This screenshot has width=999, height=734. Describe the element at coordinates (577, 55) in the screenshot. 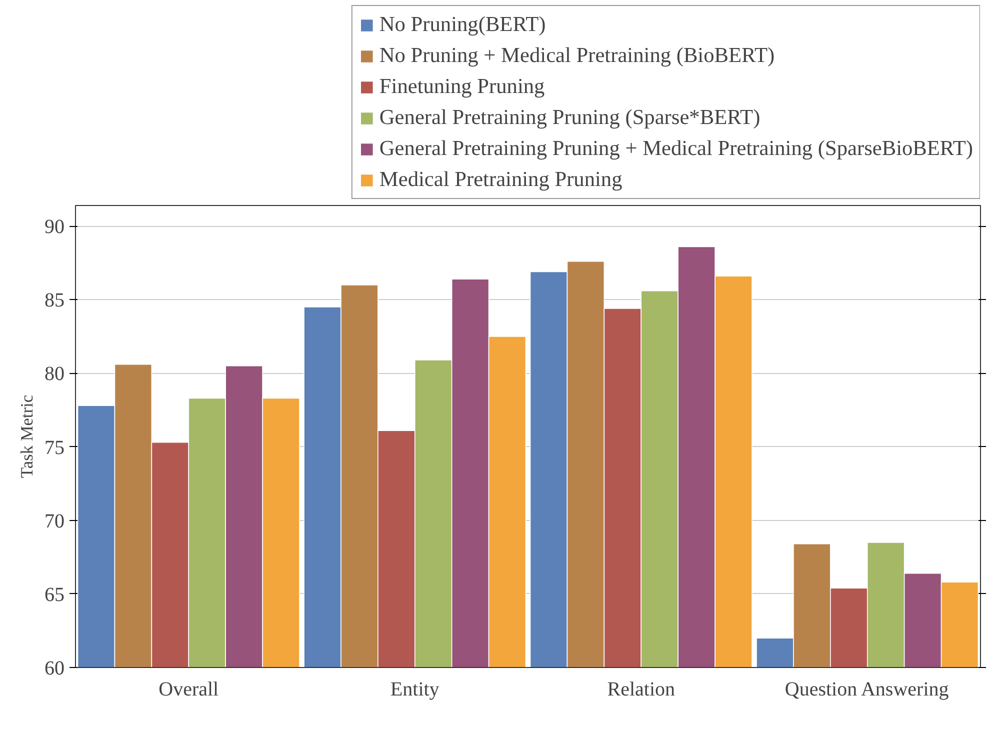

I see `legend-label: No Pruning + Medical Pretraining (BioBERT)` at that location.